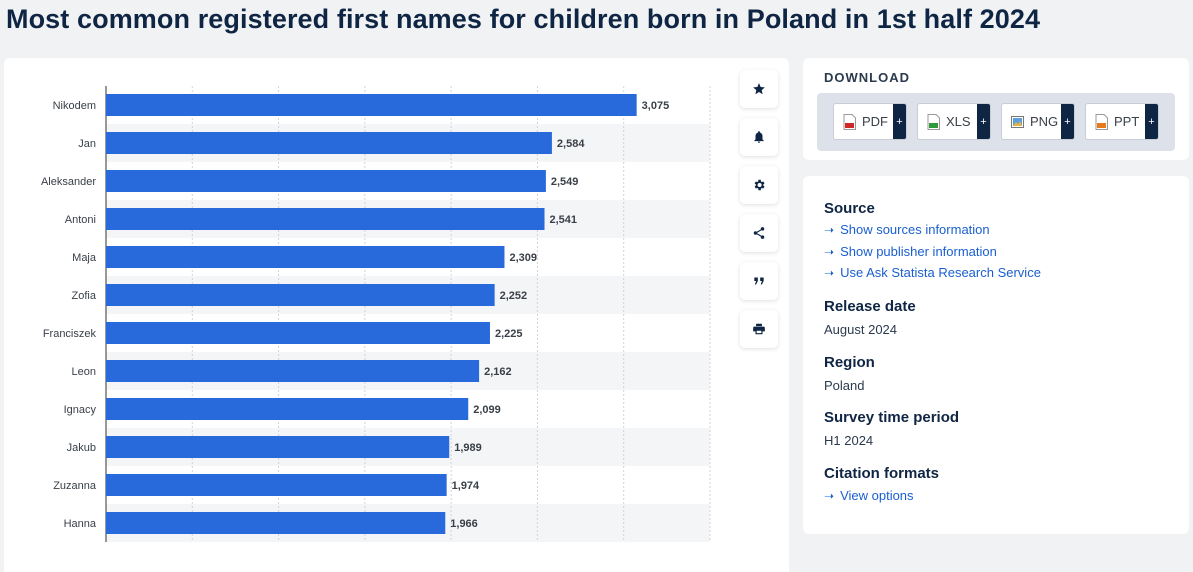  Describe the element at coordinates (293, 371) in the screenshot. I see `bar-leon` at that location.